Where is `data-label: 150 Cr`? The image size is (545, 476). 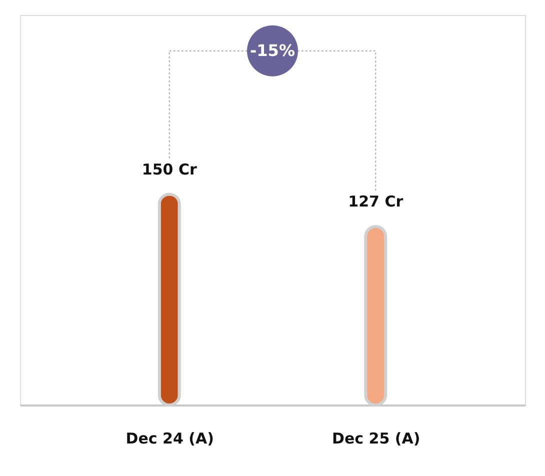
data-label: 150 Cr is located at coordinates (170, 169).